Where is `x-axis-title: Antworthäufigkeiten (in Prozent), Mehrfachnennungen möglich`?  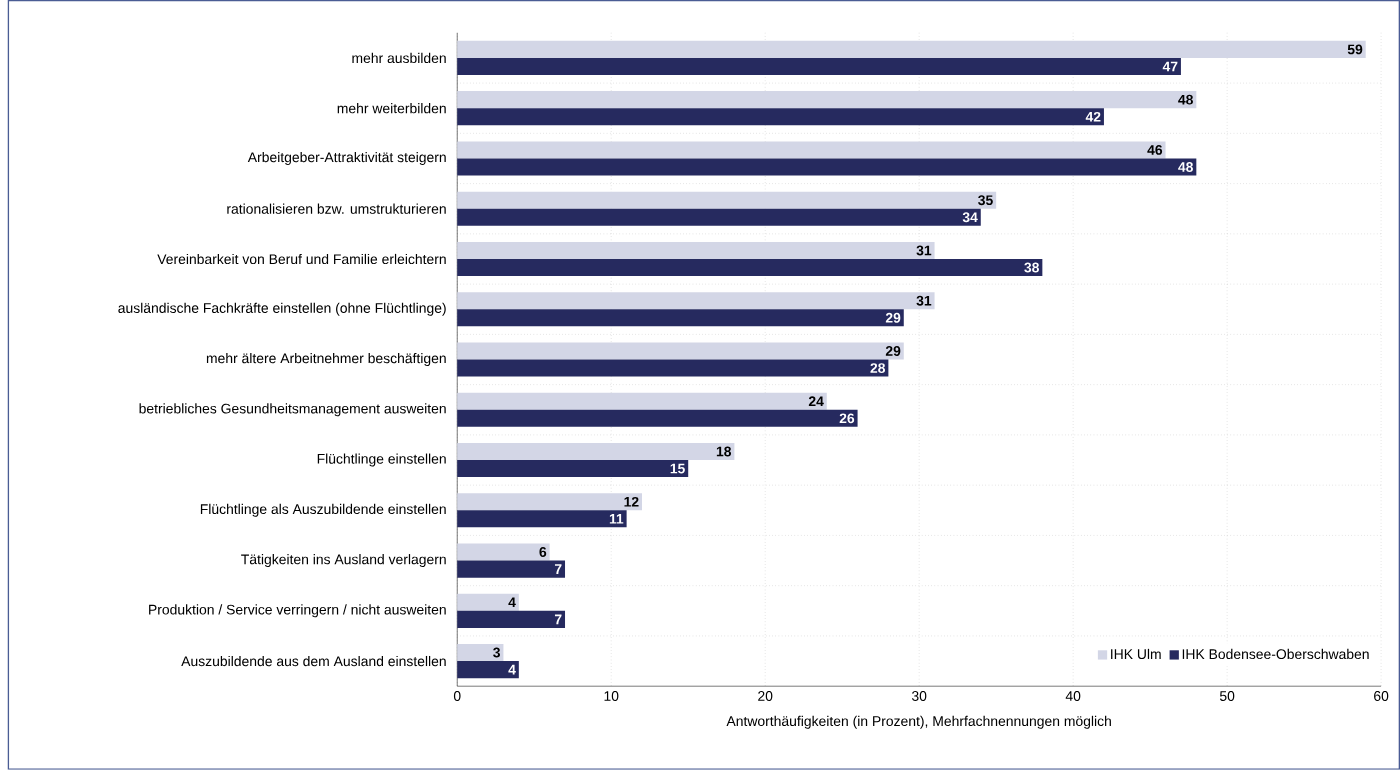 x-axis-title: Antworthäufigkeiten (in Prozent), Mehrfachnennungen möglich is located at coordinates (918, 722).